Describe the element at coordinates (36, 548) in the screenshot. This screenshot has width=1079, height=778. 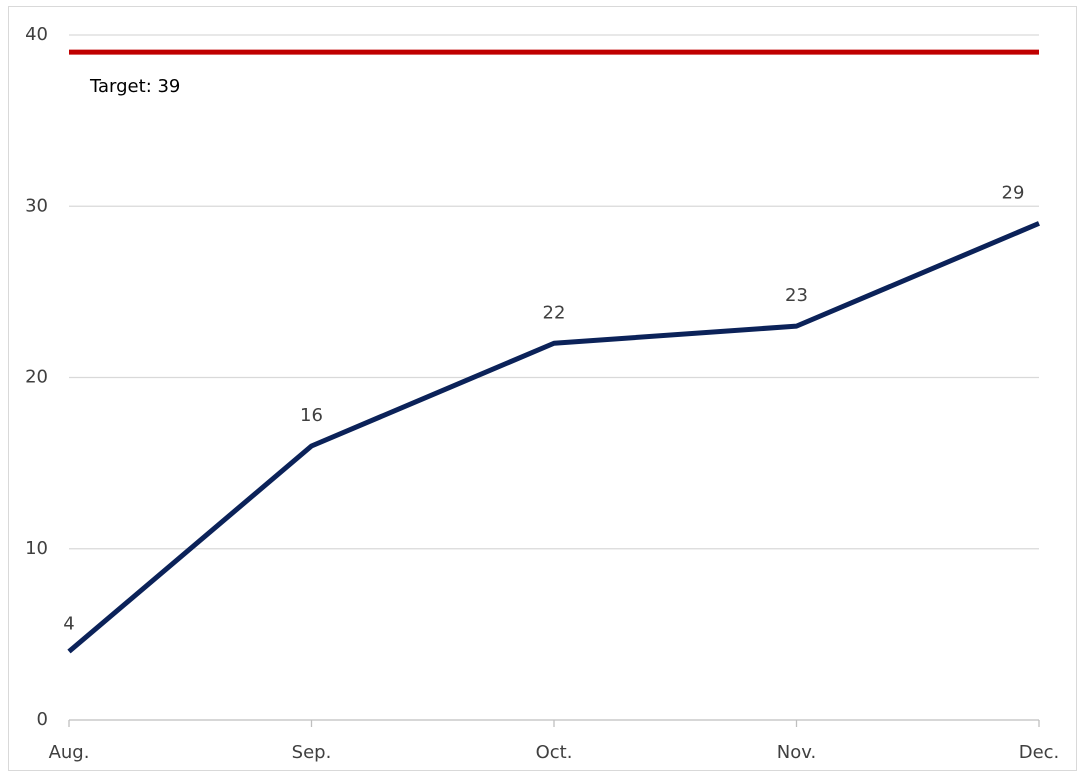
I see `y-tick-label: 10` at that location.